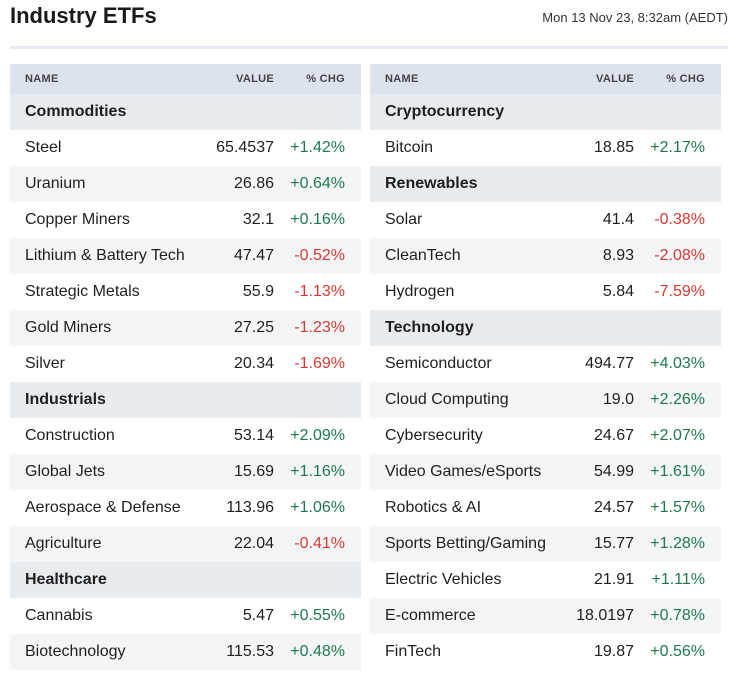 The image size is (732, 675). What do you see at coordinates (185, 148) in the screenshot?
I see `table-row: Steel 65.4537 +1.42%` at bounding box center [185, 148].